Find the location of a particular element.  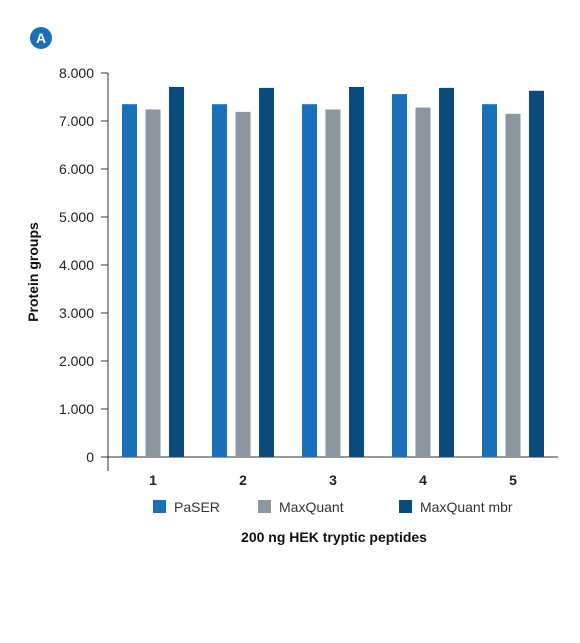

x-tick-label: 4 is located at coordinates (423, 480).